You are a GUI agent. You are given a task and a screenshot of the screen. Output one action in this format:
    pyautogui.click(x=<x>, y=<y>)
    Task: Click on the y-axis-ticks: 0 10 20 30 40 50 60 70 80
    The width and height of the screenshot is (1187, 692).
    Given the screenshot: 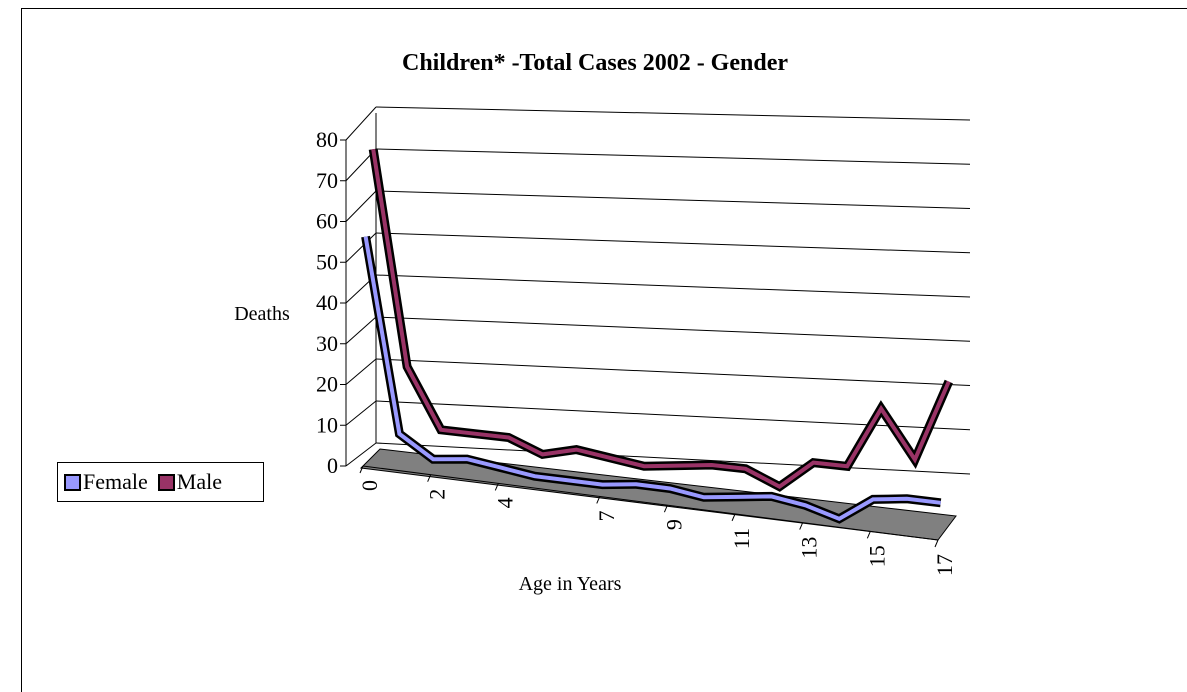 What is the action you would take?
    pyautogui.click(x=331, y=302)
    